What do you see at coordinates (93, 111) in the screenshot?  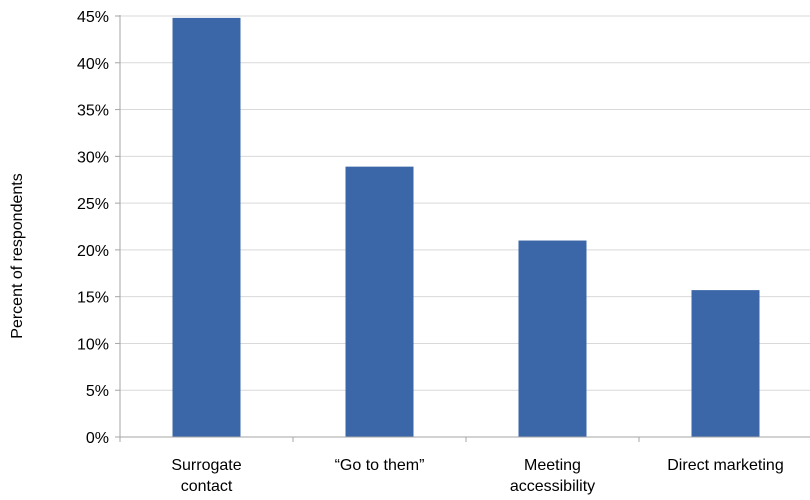 I see `y-tick-label: 35%` at bounding box center [93, 111].